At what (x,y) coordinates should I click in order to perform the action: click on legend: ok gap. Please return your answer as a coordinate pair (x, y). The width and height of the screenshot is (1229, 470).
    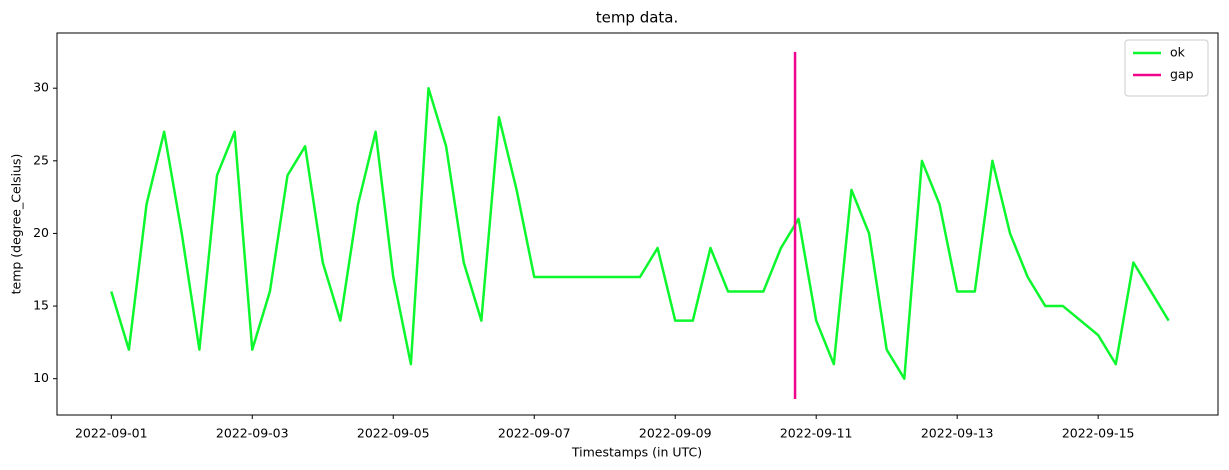
    Looking at the image, I should click on (1166, 68).